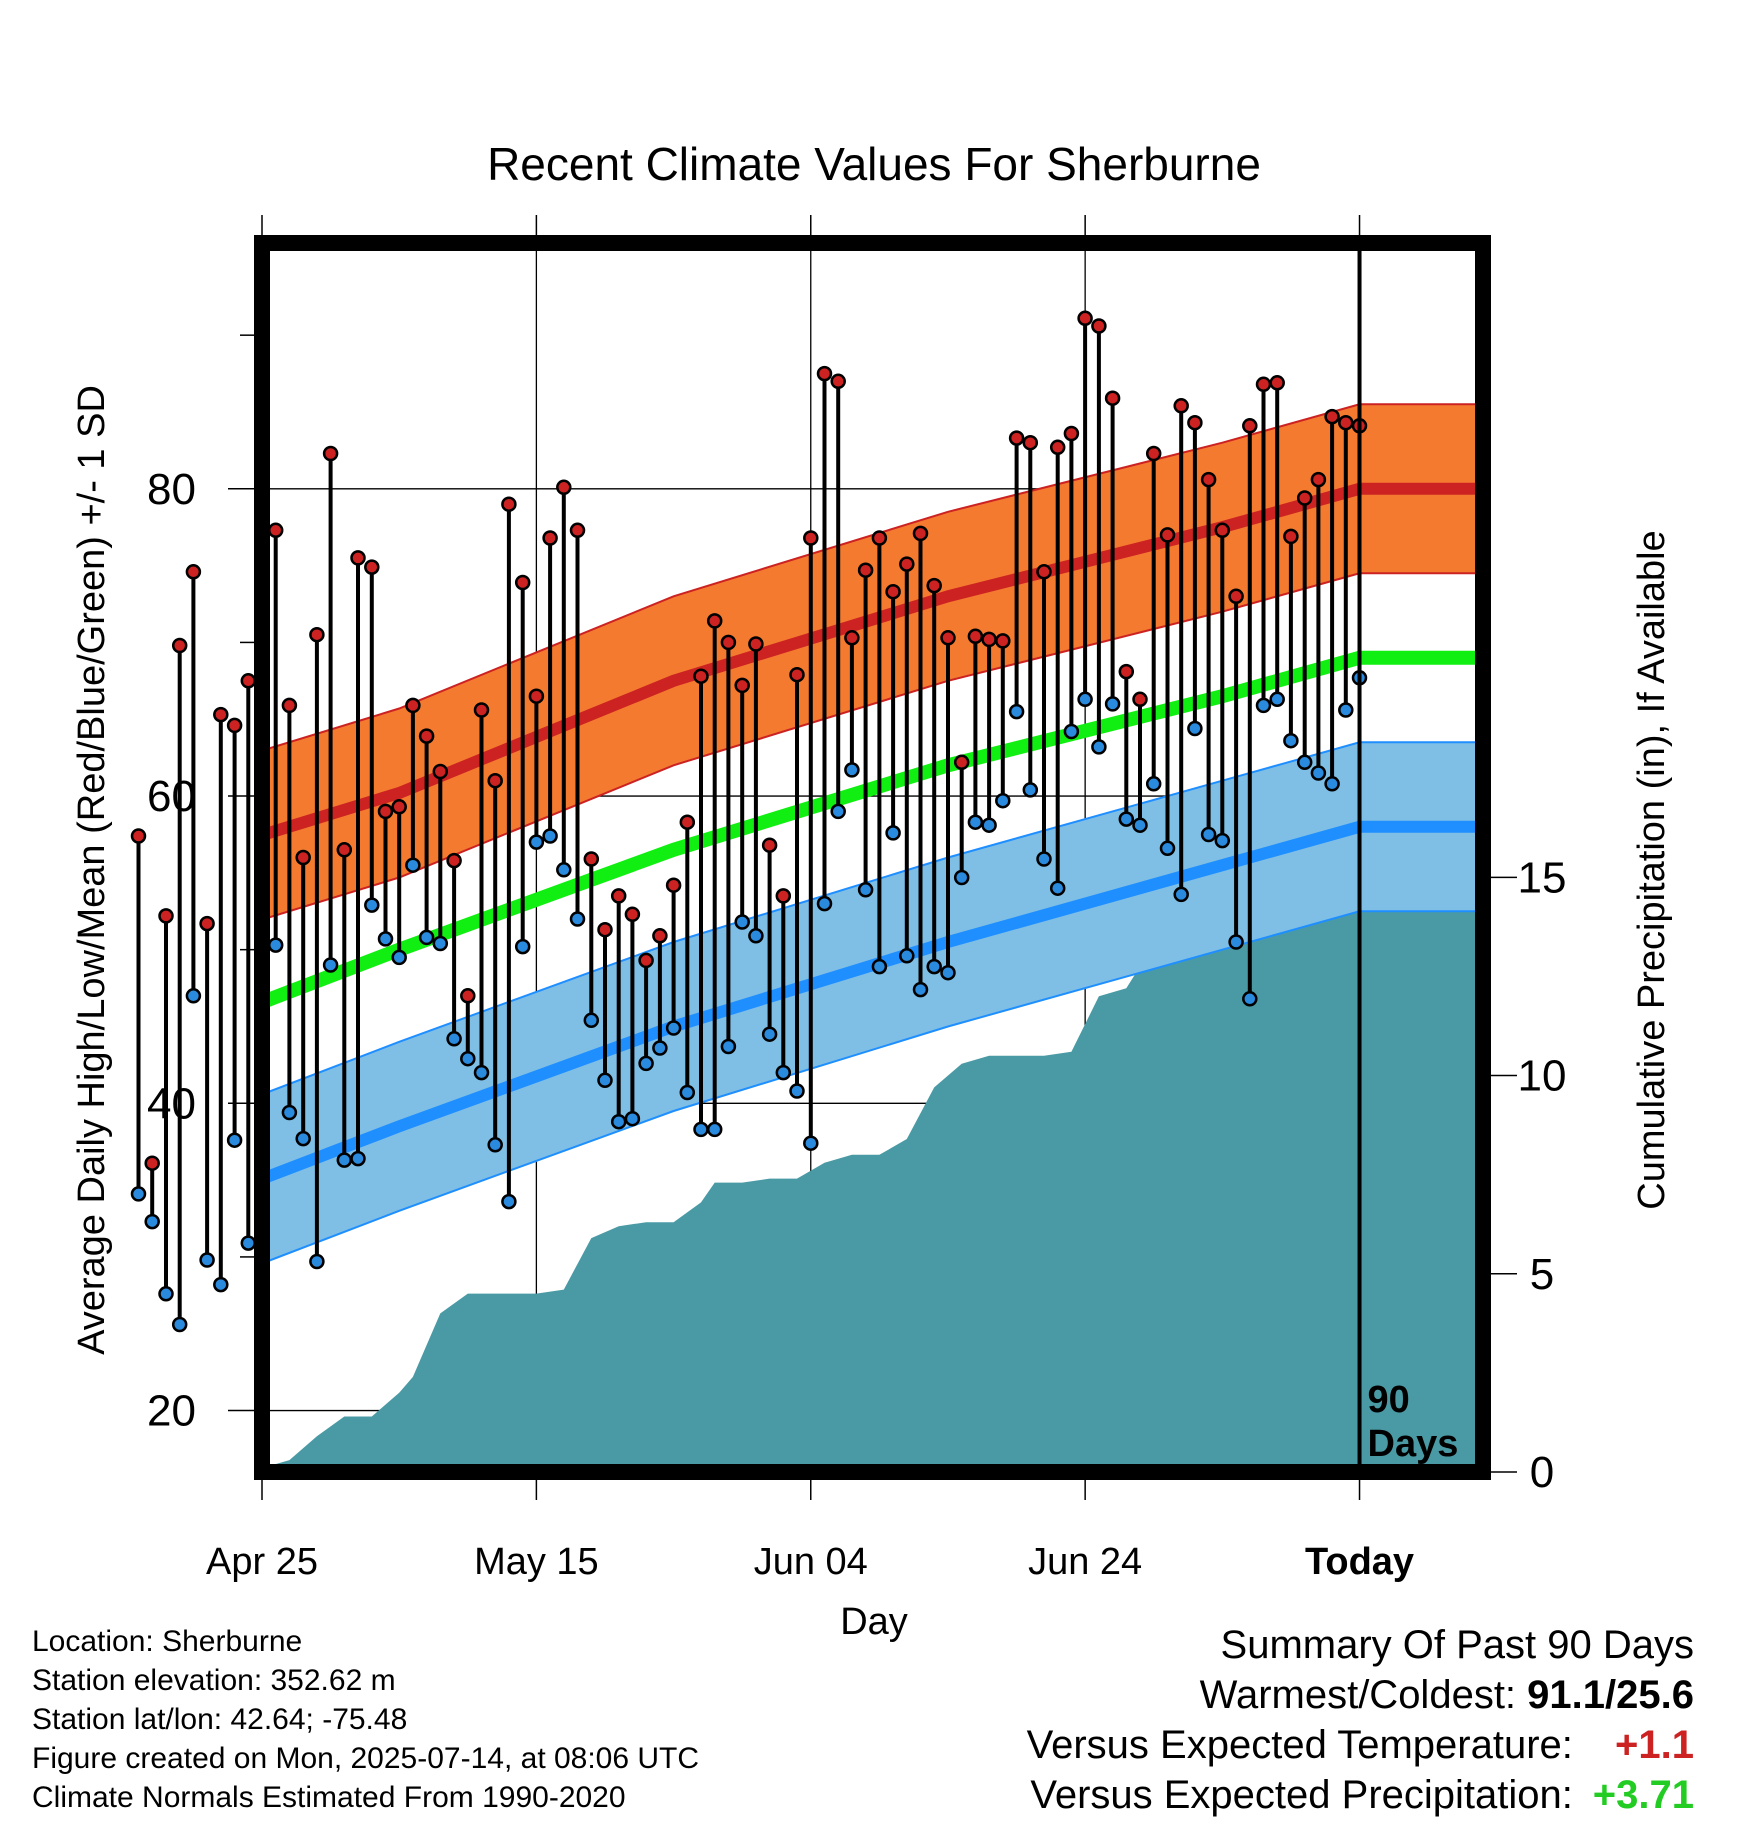 This screenshot has height=1828, width=1748. What do you see at coordinates (1389, 1400) in the screenshot?
I see `today-days-number: 90` at bounding box center [1389, 1400].